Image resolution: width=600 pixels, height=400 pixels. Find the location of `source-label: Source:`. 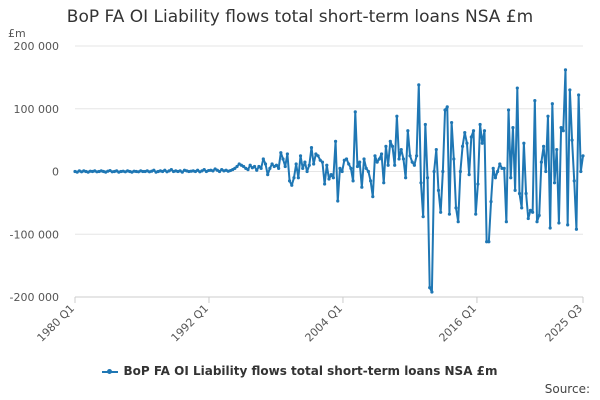

source-label: Source: is located at coordinates (567, 389).